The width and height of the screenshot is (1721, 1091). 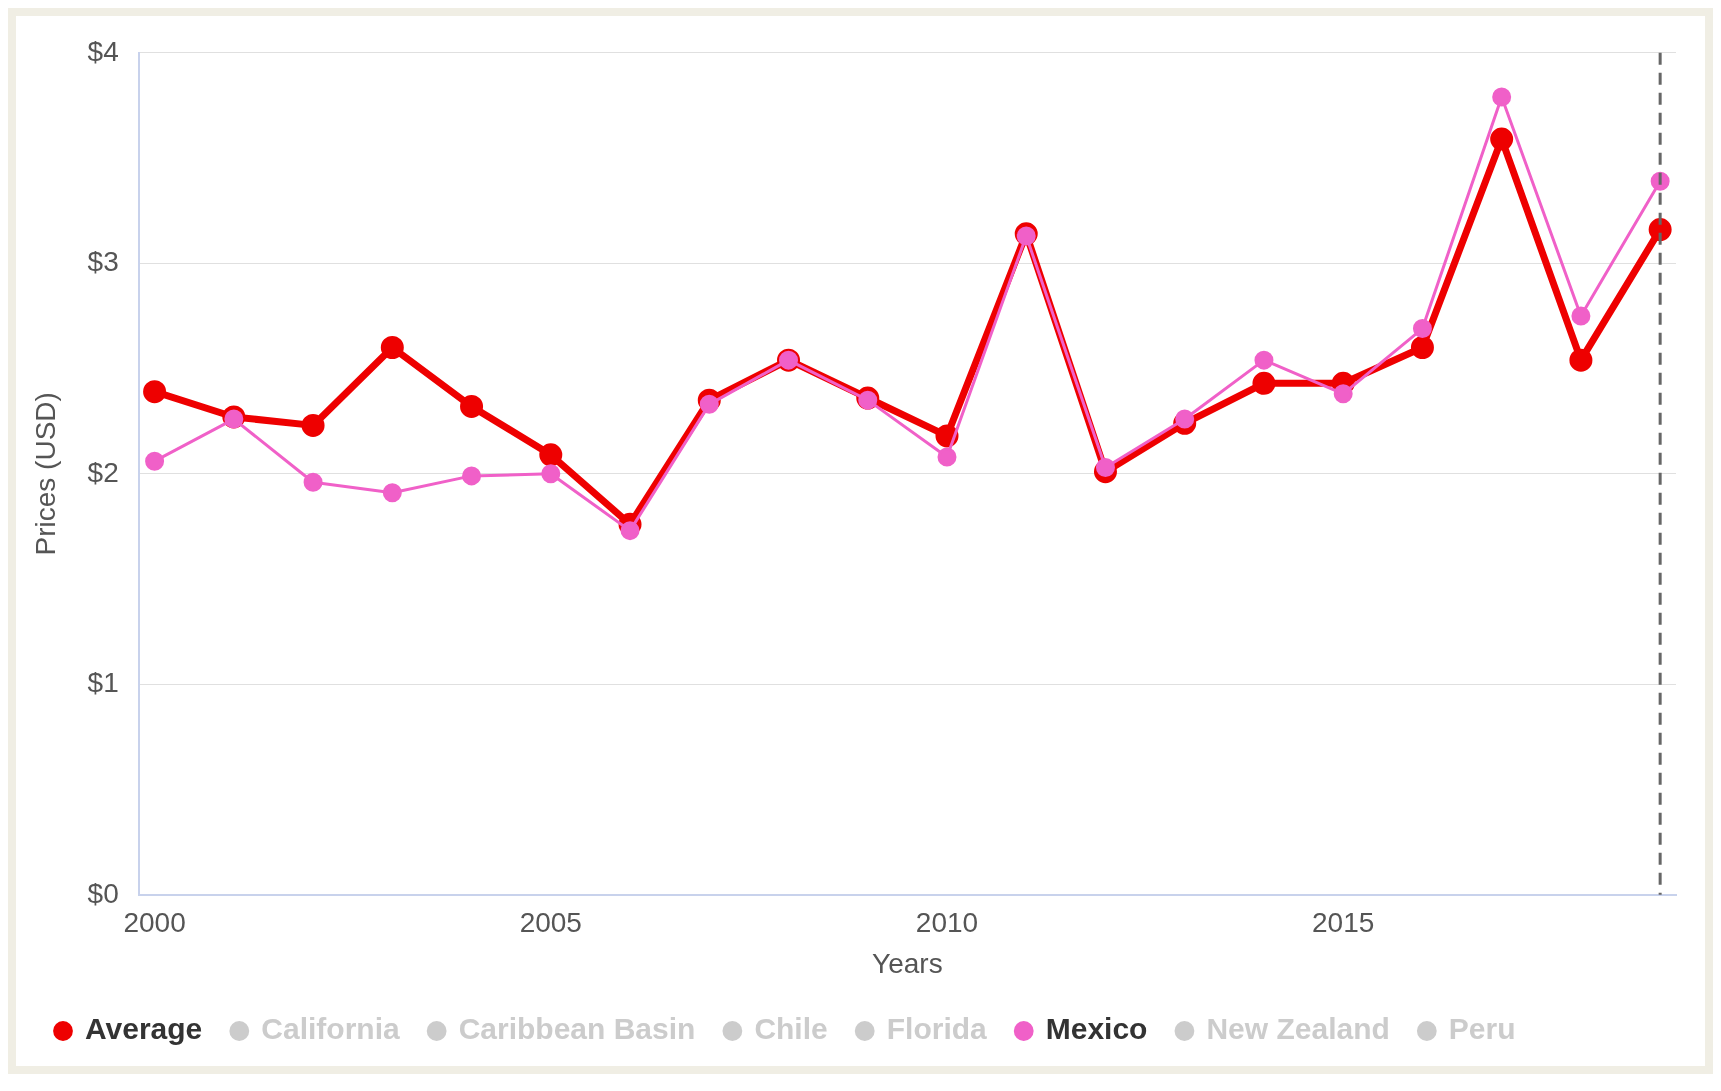 What do you see at coordinates (1343, 923) in the screenshot?
I see `x-tick-label: 2015` at bounding box center [1343, 923].